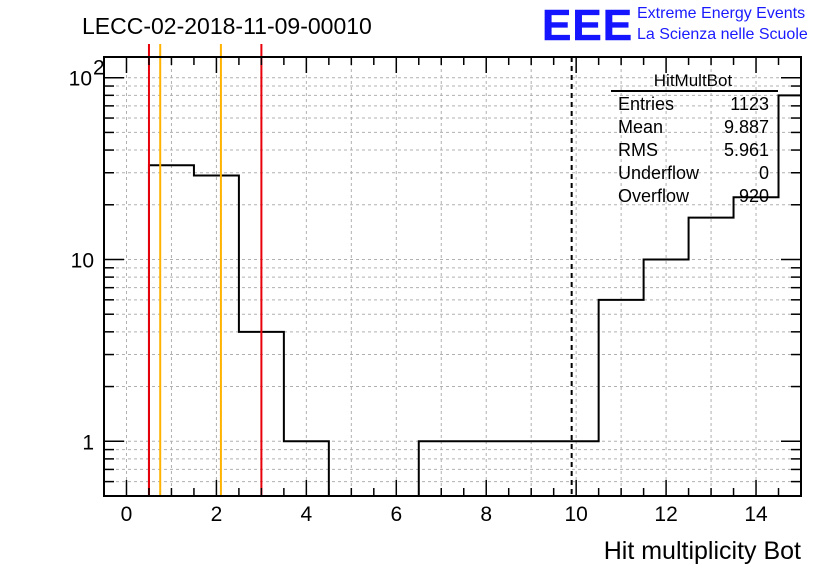 This screenshot has width=836, height=572. I want to click on stats-box-title: HitMultBot, so click(693, 80).